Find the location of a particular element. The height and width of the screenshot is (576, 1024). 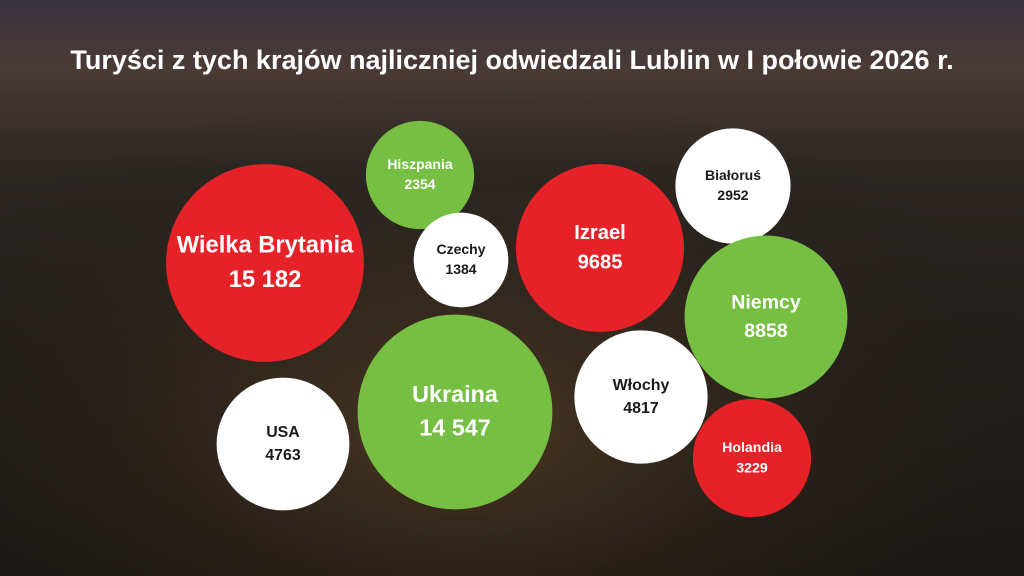

value-label: 1384 is located at coordinates (460, 269).